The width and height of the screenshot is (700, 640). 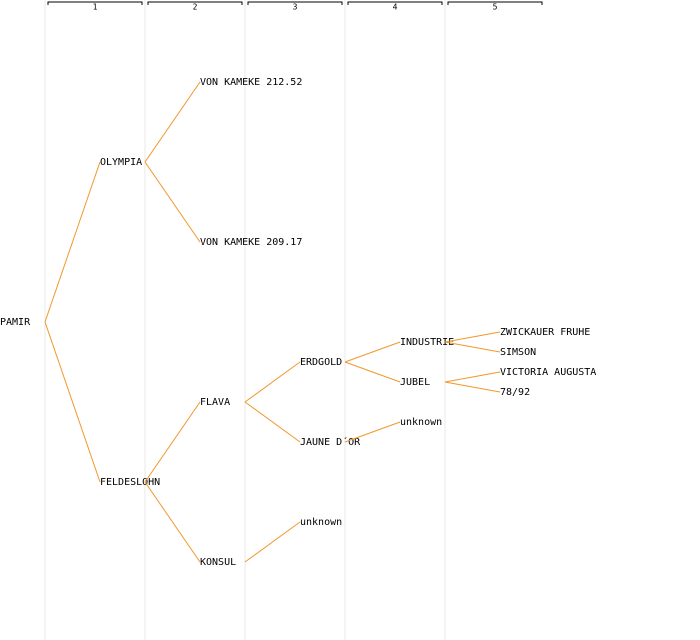 What do you see at coordinates (195, 7) in the screenshot?
I see `generation-label: 2` at bounding box center [195, 7].